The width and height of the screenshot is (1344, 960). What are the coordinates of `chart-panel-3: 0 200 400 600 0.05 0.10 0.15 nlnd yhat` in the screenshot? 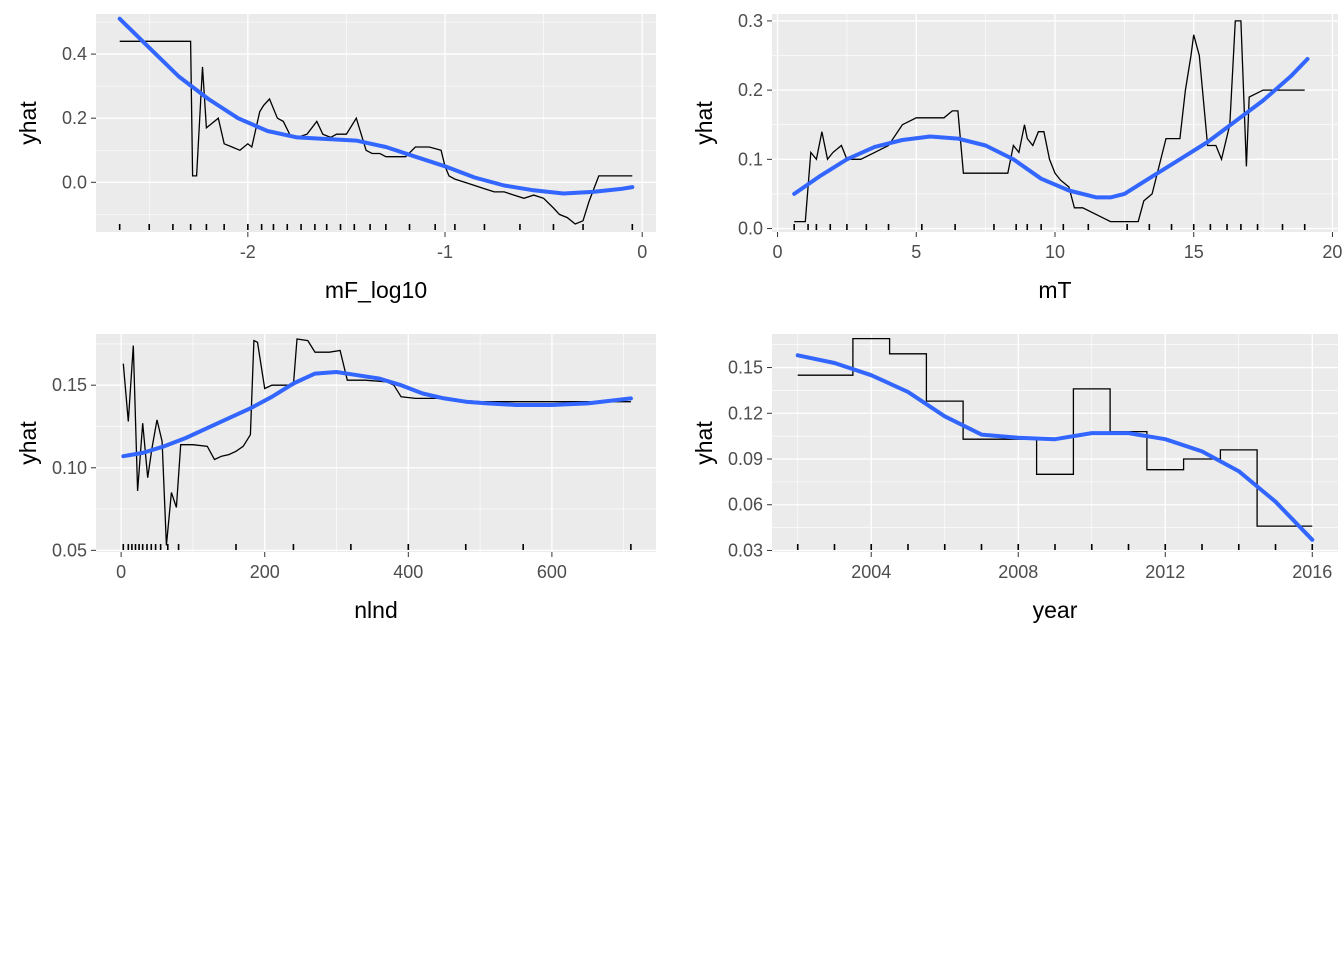 It's located at (335, 478).